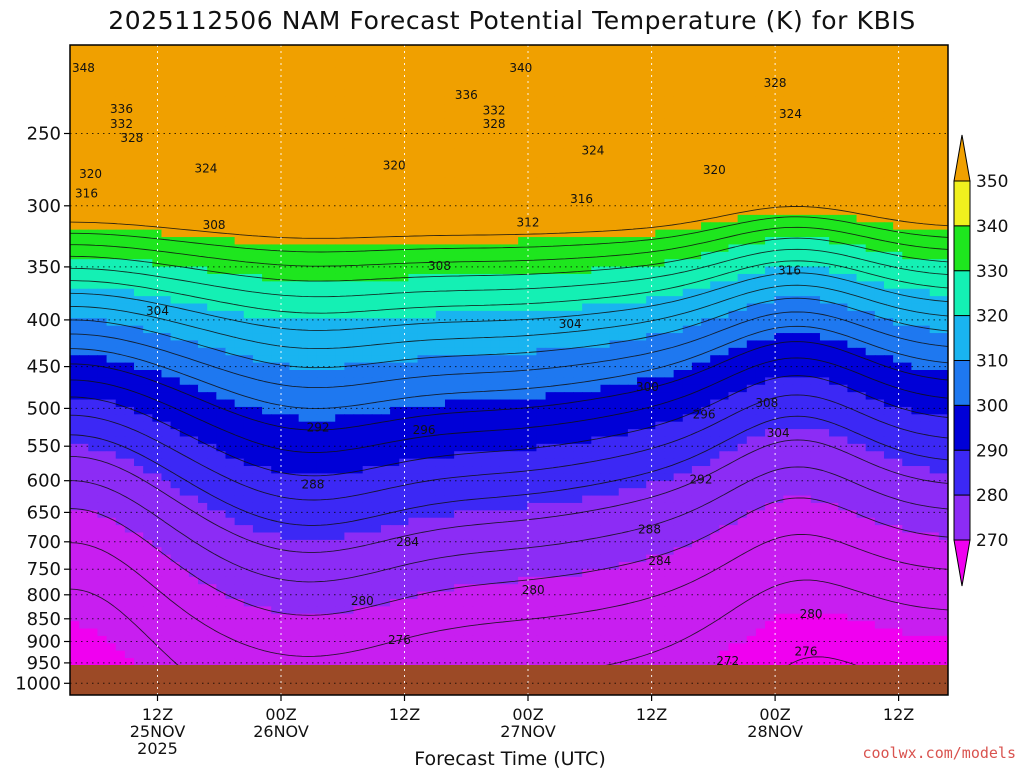 This screenshot has width=1024, height=768. What do you see at coordinates (44, 542) in the screenshot?
I see `y-tick-label: 700` at bounding box center [44, 542].